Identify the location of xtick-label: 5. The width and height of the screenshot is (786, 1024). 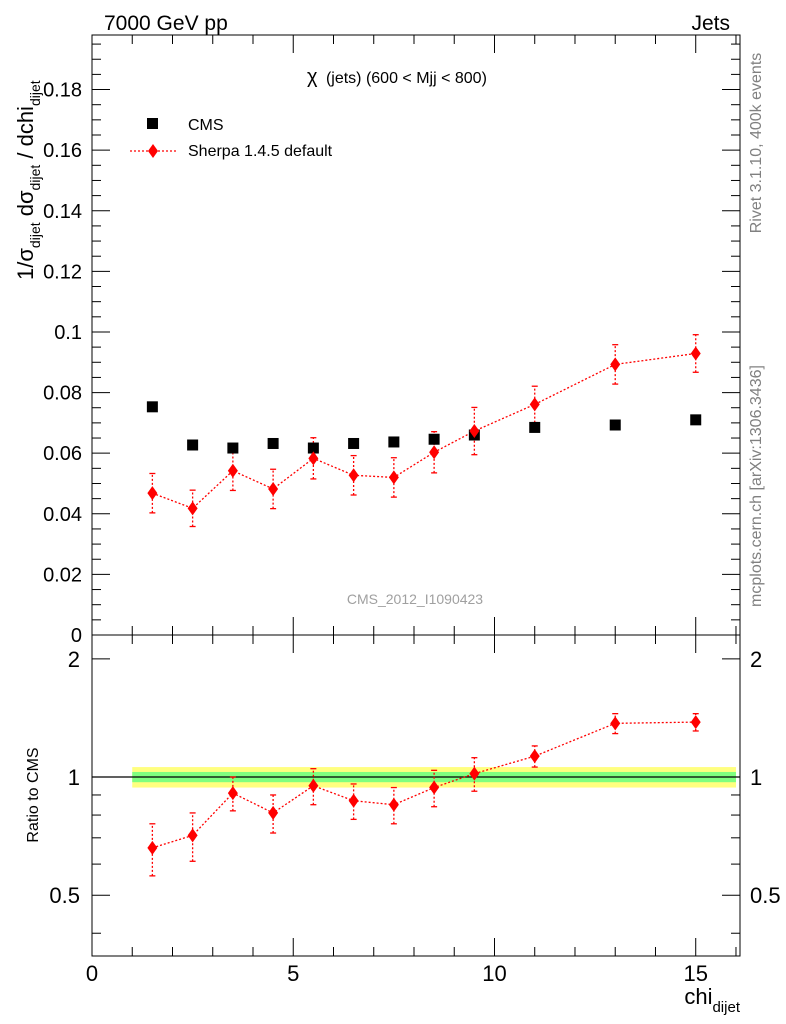
(293, 973).